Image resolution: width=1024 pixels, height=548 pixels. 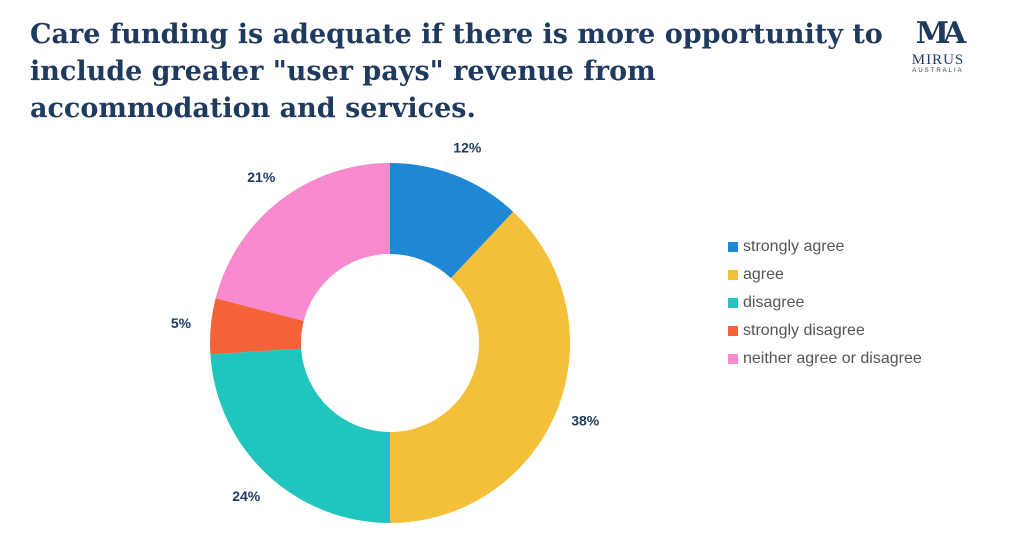 I want to click on logo-name: MIRUS, so click(x=938, y=60).